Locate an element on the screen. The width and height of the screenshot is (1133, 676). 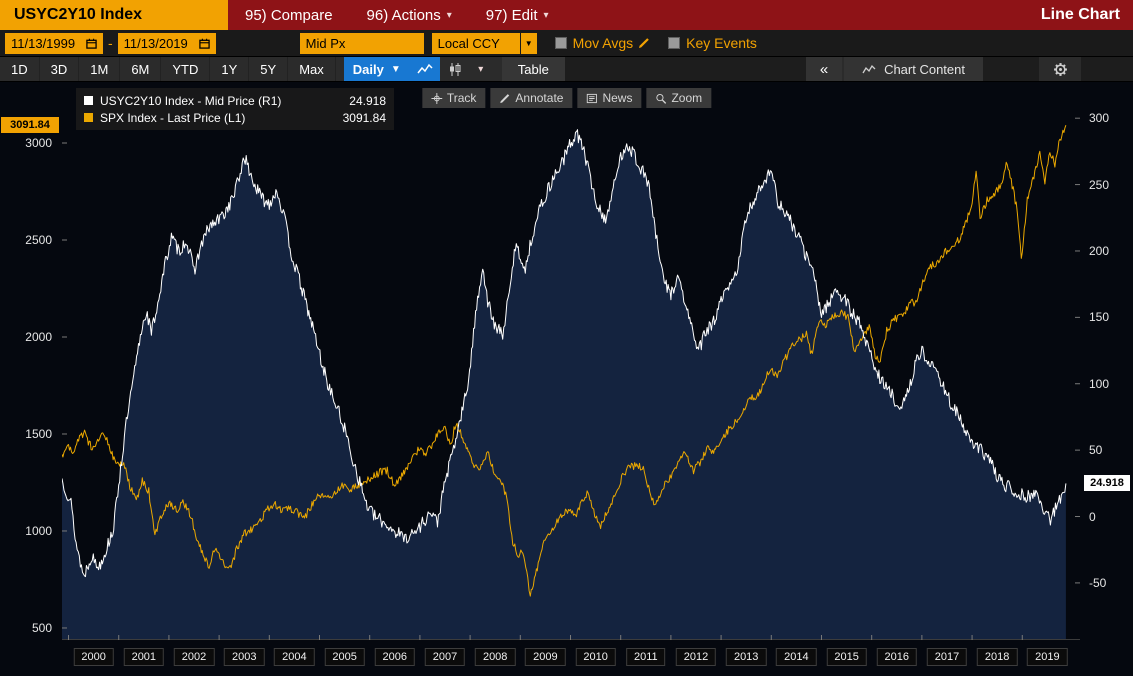
track-label: Track is located at coordinates (461, 98).